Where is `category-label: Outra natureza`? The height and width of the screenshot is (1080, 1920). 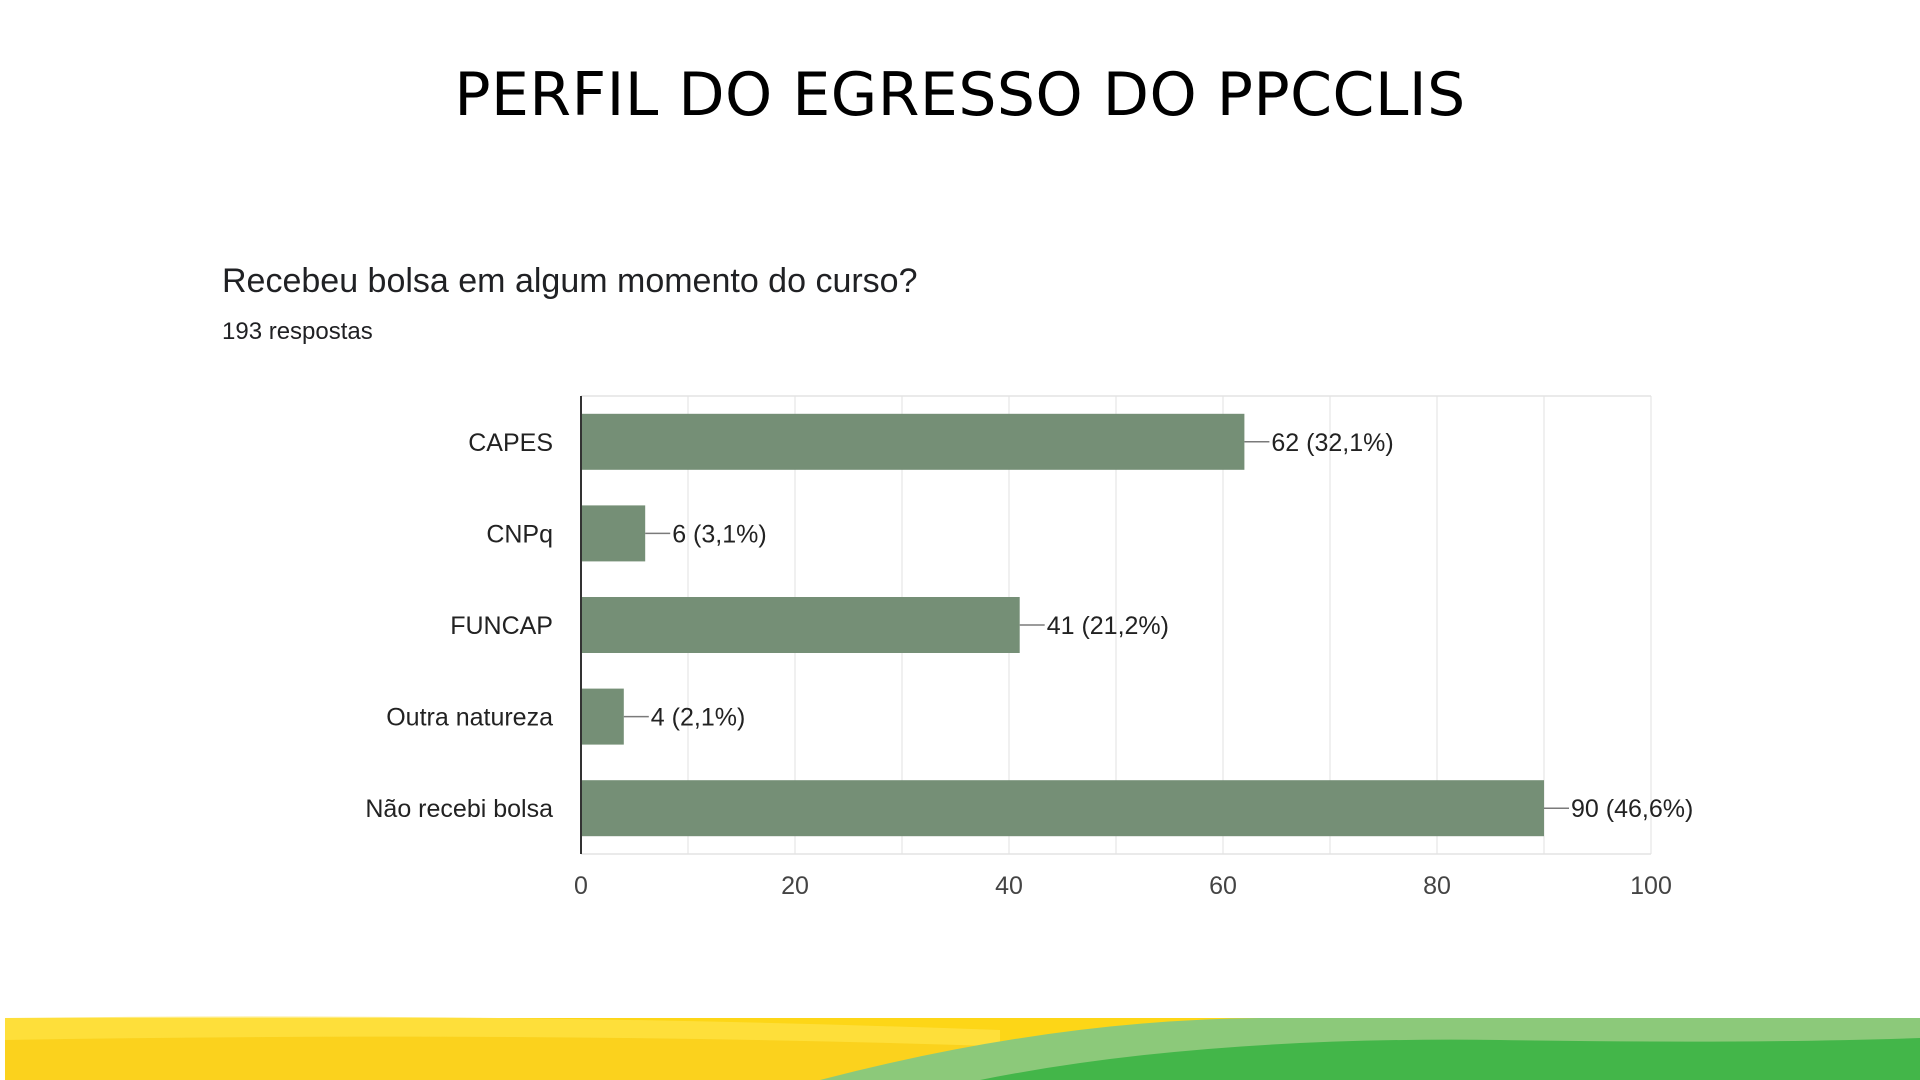 category-label: Outra natureza is located at coordinates (469, 718).